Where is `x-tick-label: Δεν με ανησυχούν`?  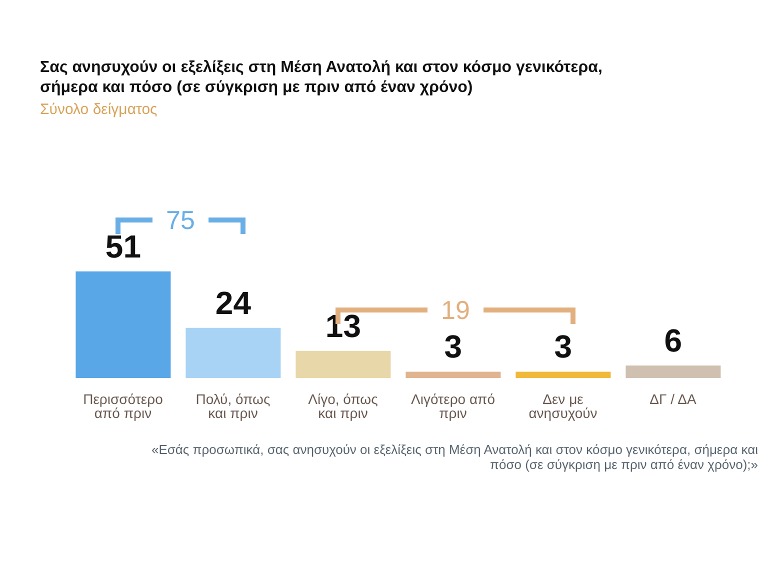 x-tick-label: Δεν με ανησυχούν is located at coordinates (563, 405).